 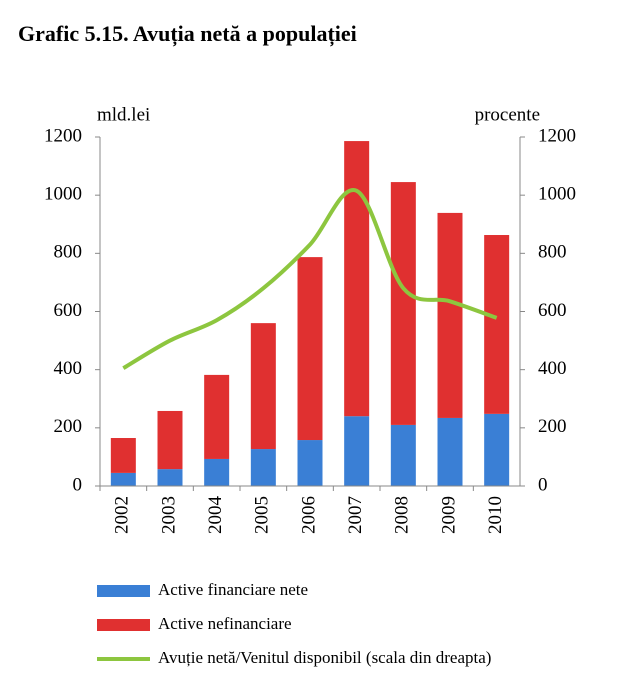 What do you see at coordinates (63, 135) in the screenshot?
I see `y-tick-label: 1200` at bounding box center [63, 135].